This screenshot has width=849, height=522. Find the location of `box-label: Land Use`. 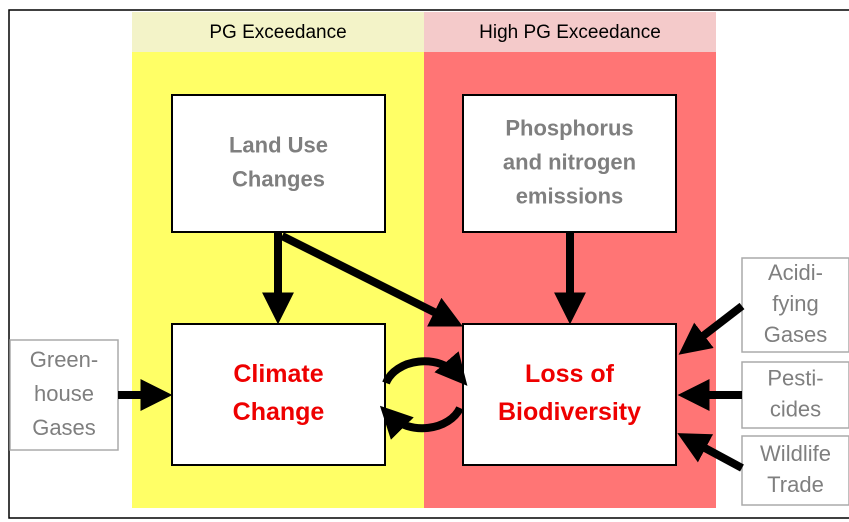

box-label: Land Use is located at coordinates (278, 144).